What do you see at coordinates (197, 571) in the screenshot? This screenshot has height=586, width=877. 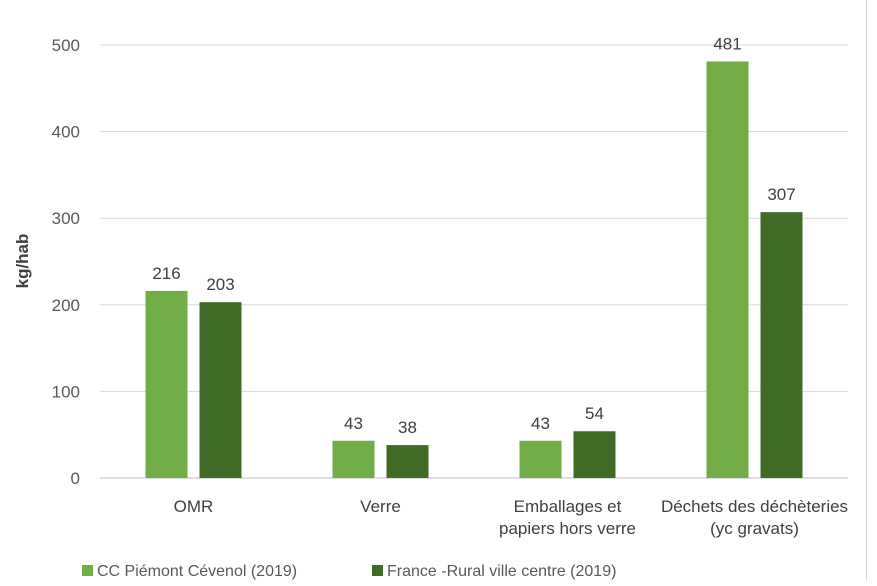 I see `legend-label: CC Piémont Cévenol (2019)` at bounding box center [197, 571].